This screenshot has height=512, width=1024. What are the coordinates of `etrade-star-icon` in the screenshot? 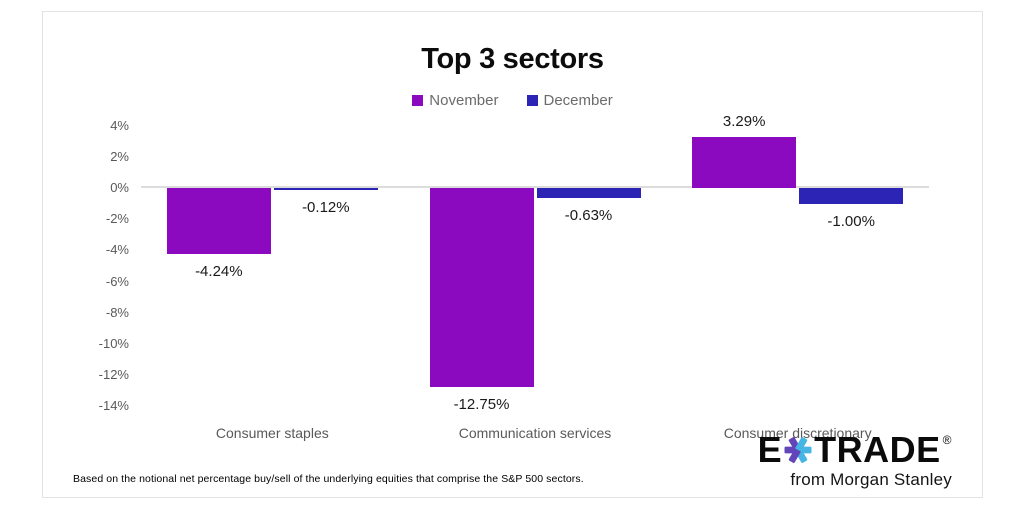 It's located at (798, 450).